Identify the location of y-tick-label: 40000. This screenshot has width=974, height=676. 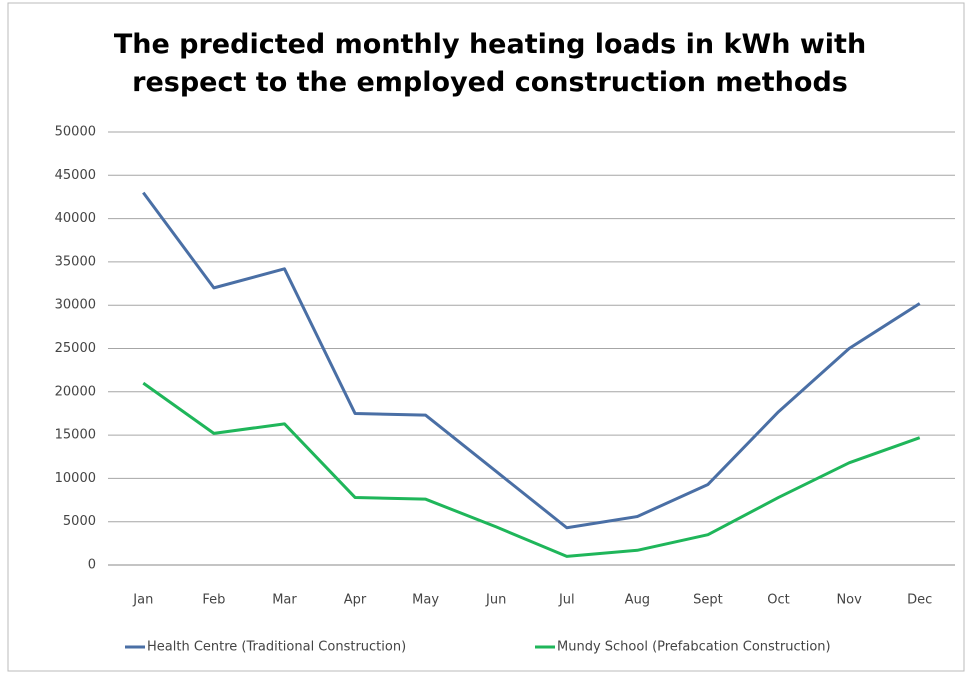
(75, 218).